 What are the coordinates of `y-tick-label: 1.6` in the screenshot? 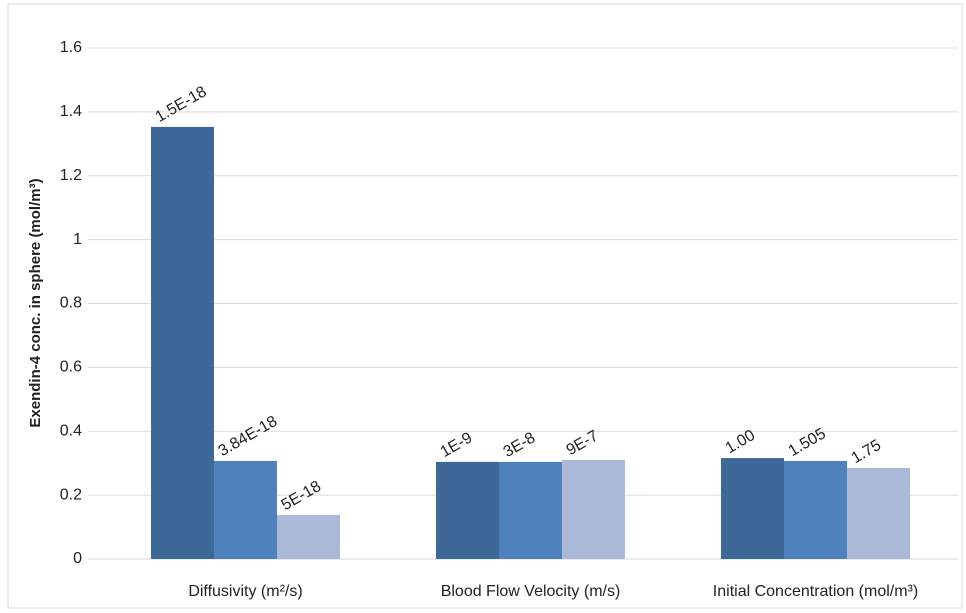 It's located at (71, 47).